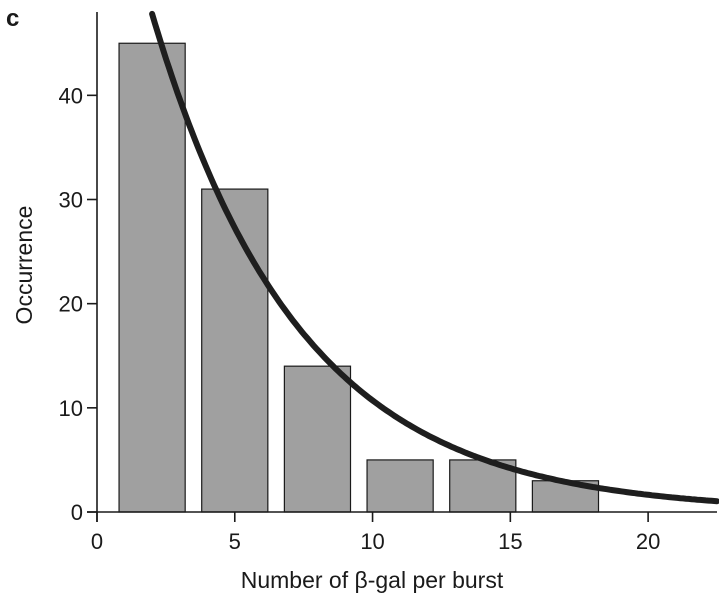 The height and width of the screenshot is (601, 719). I want to click on x-tick-label-0: 0, so click(97, 541).